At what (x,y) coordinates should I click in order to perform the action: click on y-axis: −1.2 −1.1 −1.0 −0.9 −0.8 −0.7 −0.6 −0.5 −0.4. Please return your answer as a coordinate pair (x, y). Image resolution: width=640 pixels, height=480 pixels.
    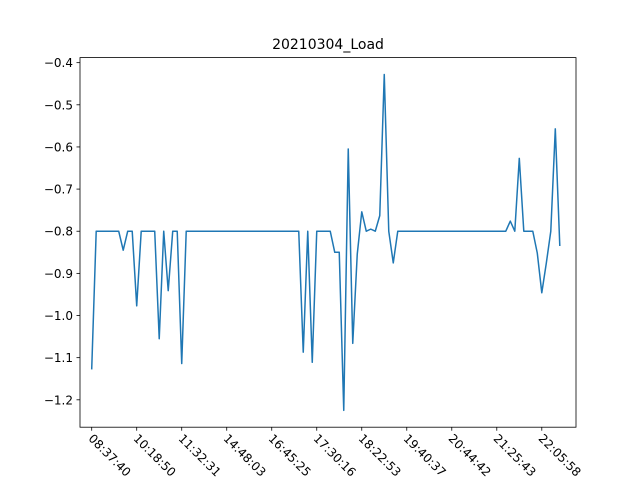
    Looking at the image, I should click on (62, 231).